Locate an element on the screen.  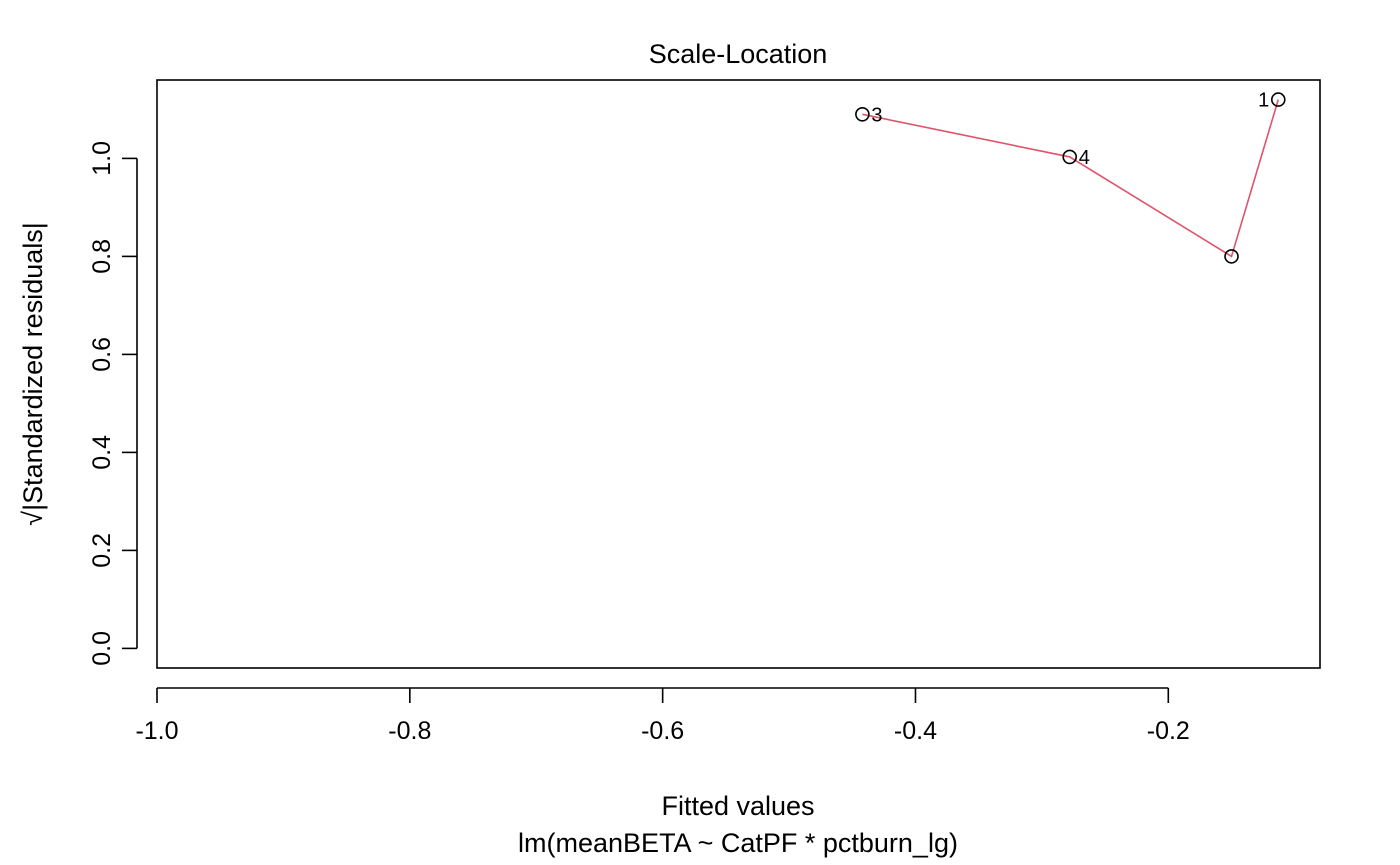
point-label: 1 is located at coordinates (1263, 101).